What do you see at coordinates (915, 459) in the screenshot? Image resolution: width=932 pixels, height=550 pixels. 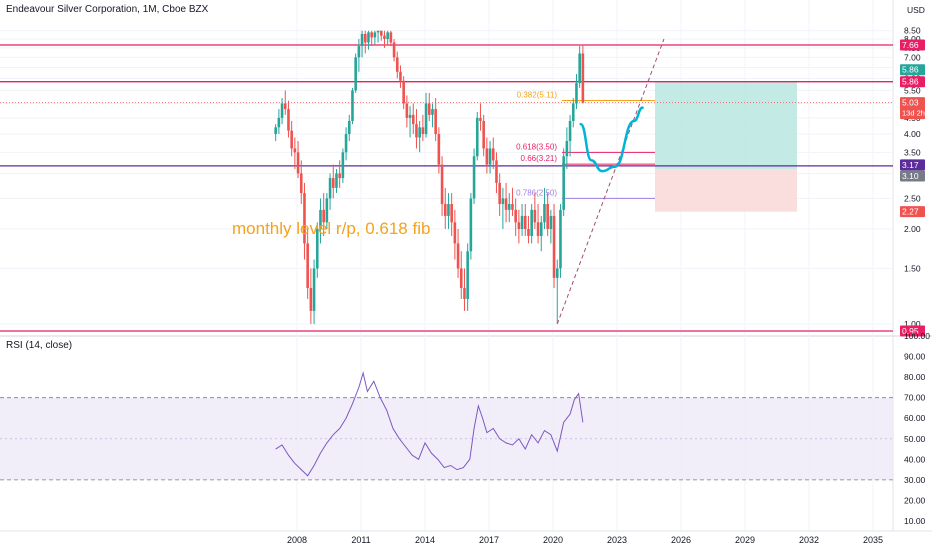 I see `rsi-tick-label: 40.00` at bounding box center [915, 459].